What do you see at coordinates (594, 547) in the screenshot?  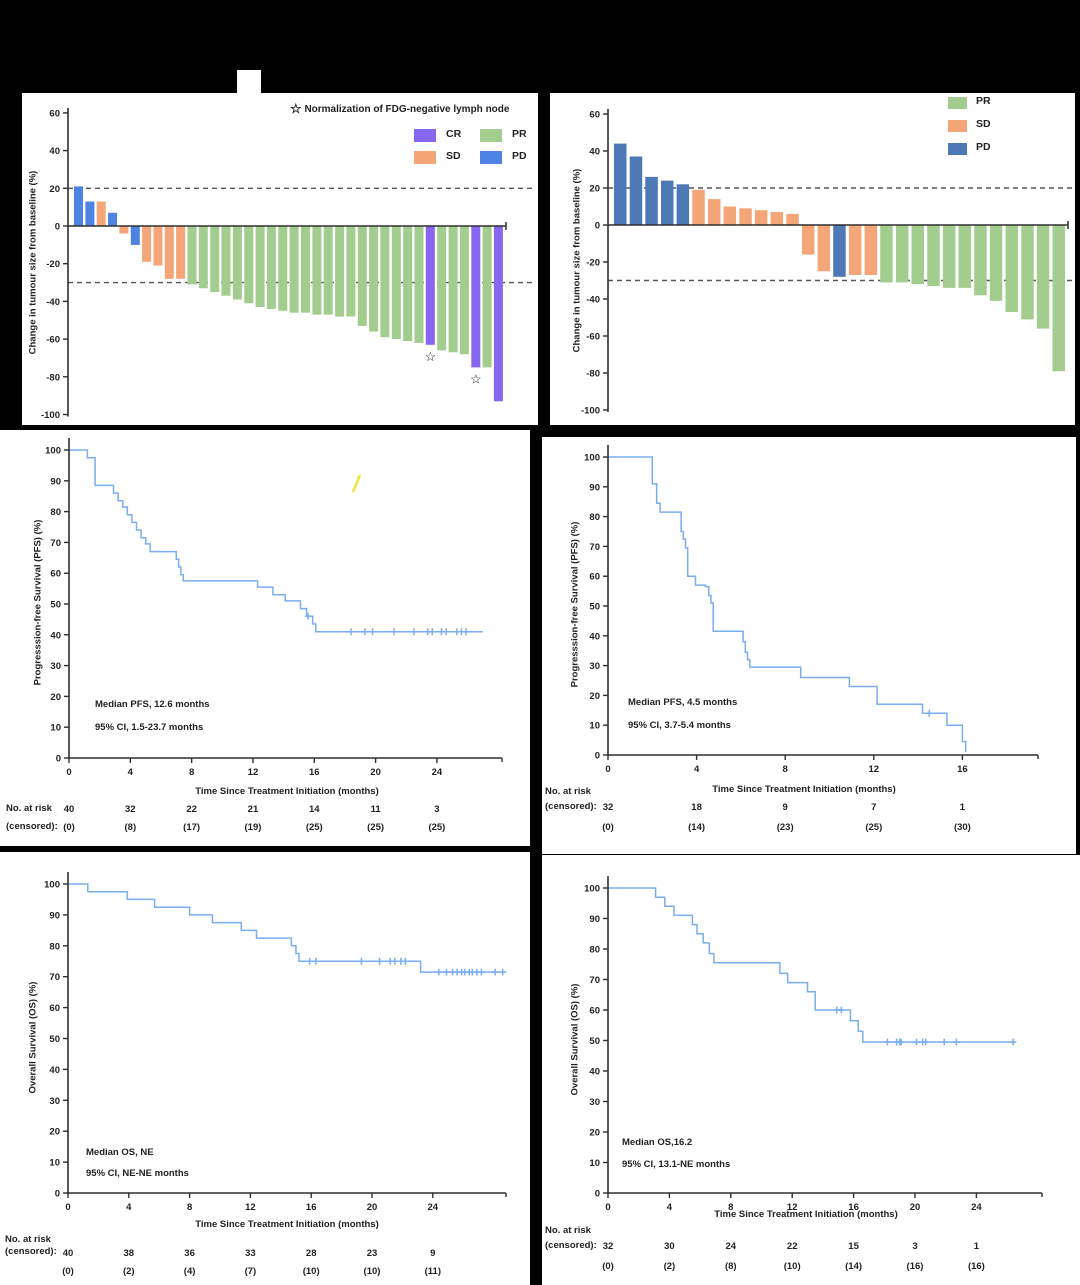 I see `y-tick-label: 70` at bounding box center [594, 547].